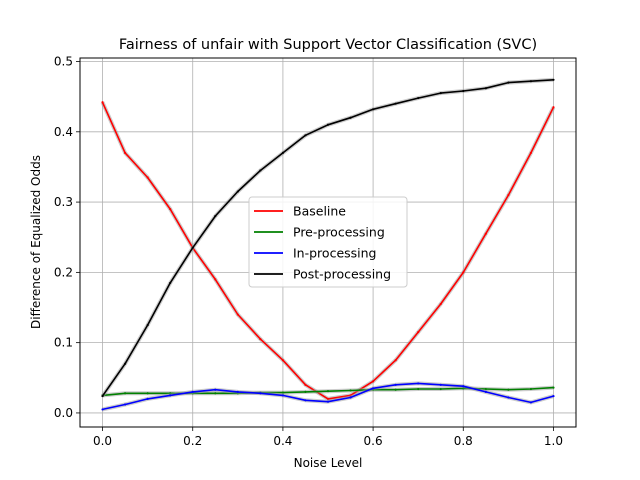 The height and width of the screenshot is (480, 640). Describe the element at coordinates (63, 343) in the screenshot. I see `y-tick-label: 0.1` at that location.